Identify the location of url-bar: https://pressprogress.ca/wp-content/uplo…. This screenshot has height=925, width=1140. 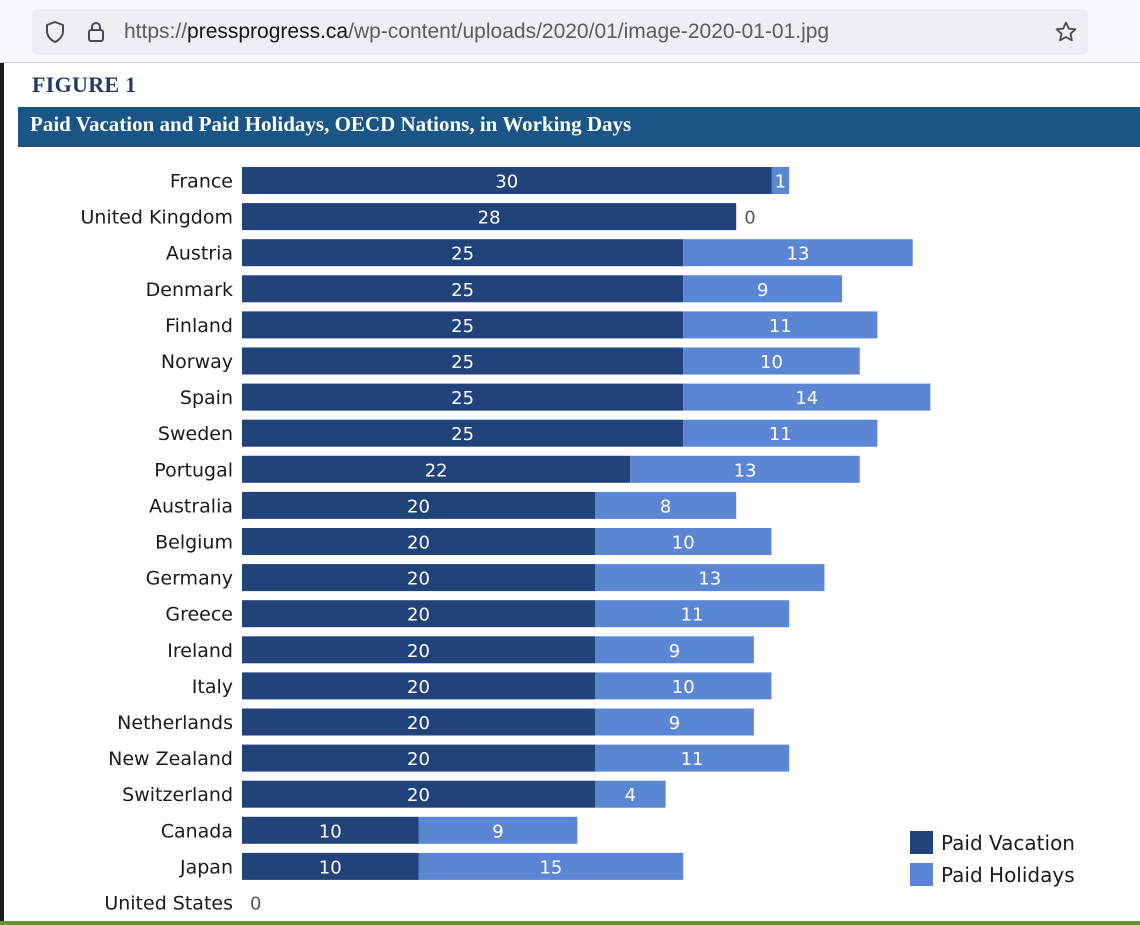
(560, 32).